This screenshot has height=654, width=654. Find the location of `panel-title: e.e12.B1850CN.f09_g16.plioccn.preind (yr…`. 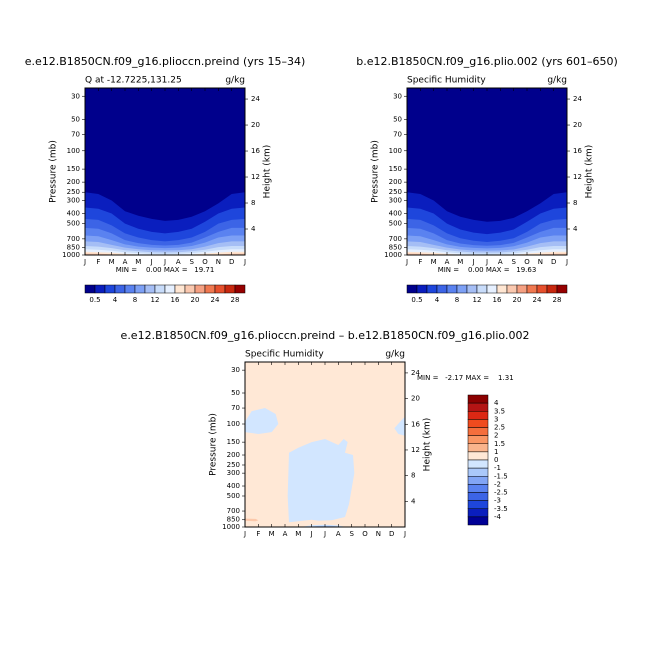

panel-title: e.e12.B1850CN.f09_g16.plioccn.preind (yr… is located at coordinates (165, 61).